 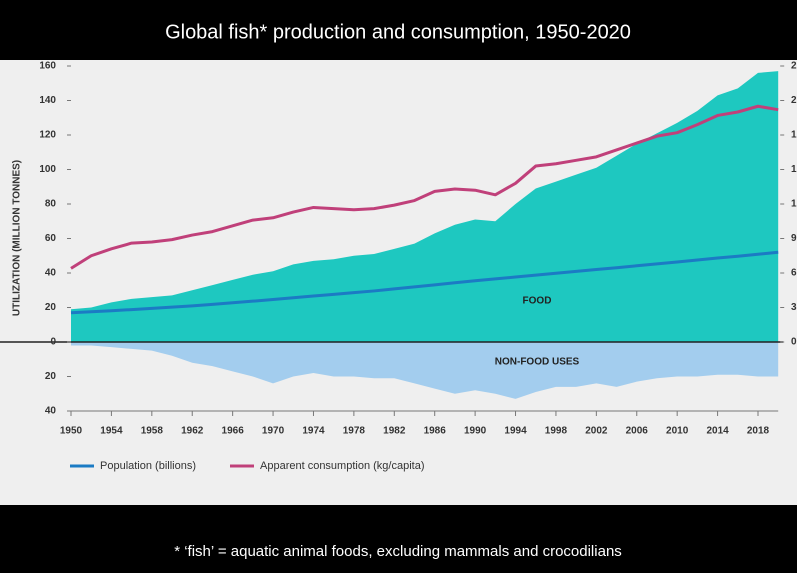 I want to click on x-tick-label: 1966, so click(x=233, y=431).